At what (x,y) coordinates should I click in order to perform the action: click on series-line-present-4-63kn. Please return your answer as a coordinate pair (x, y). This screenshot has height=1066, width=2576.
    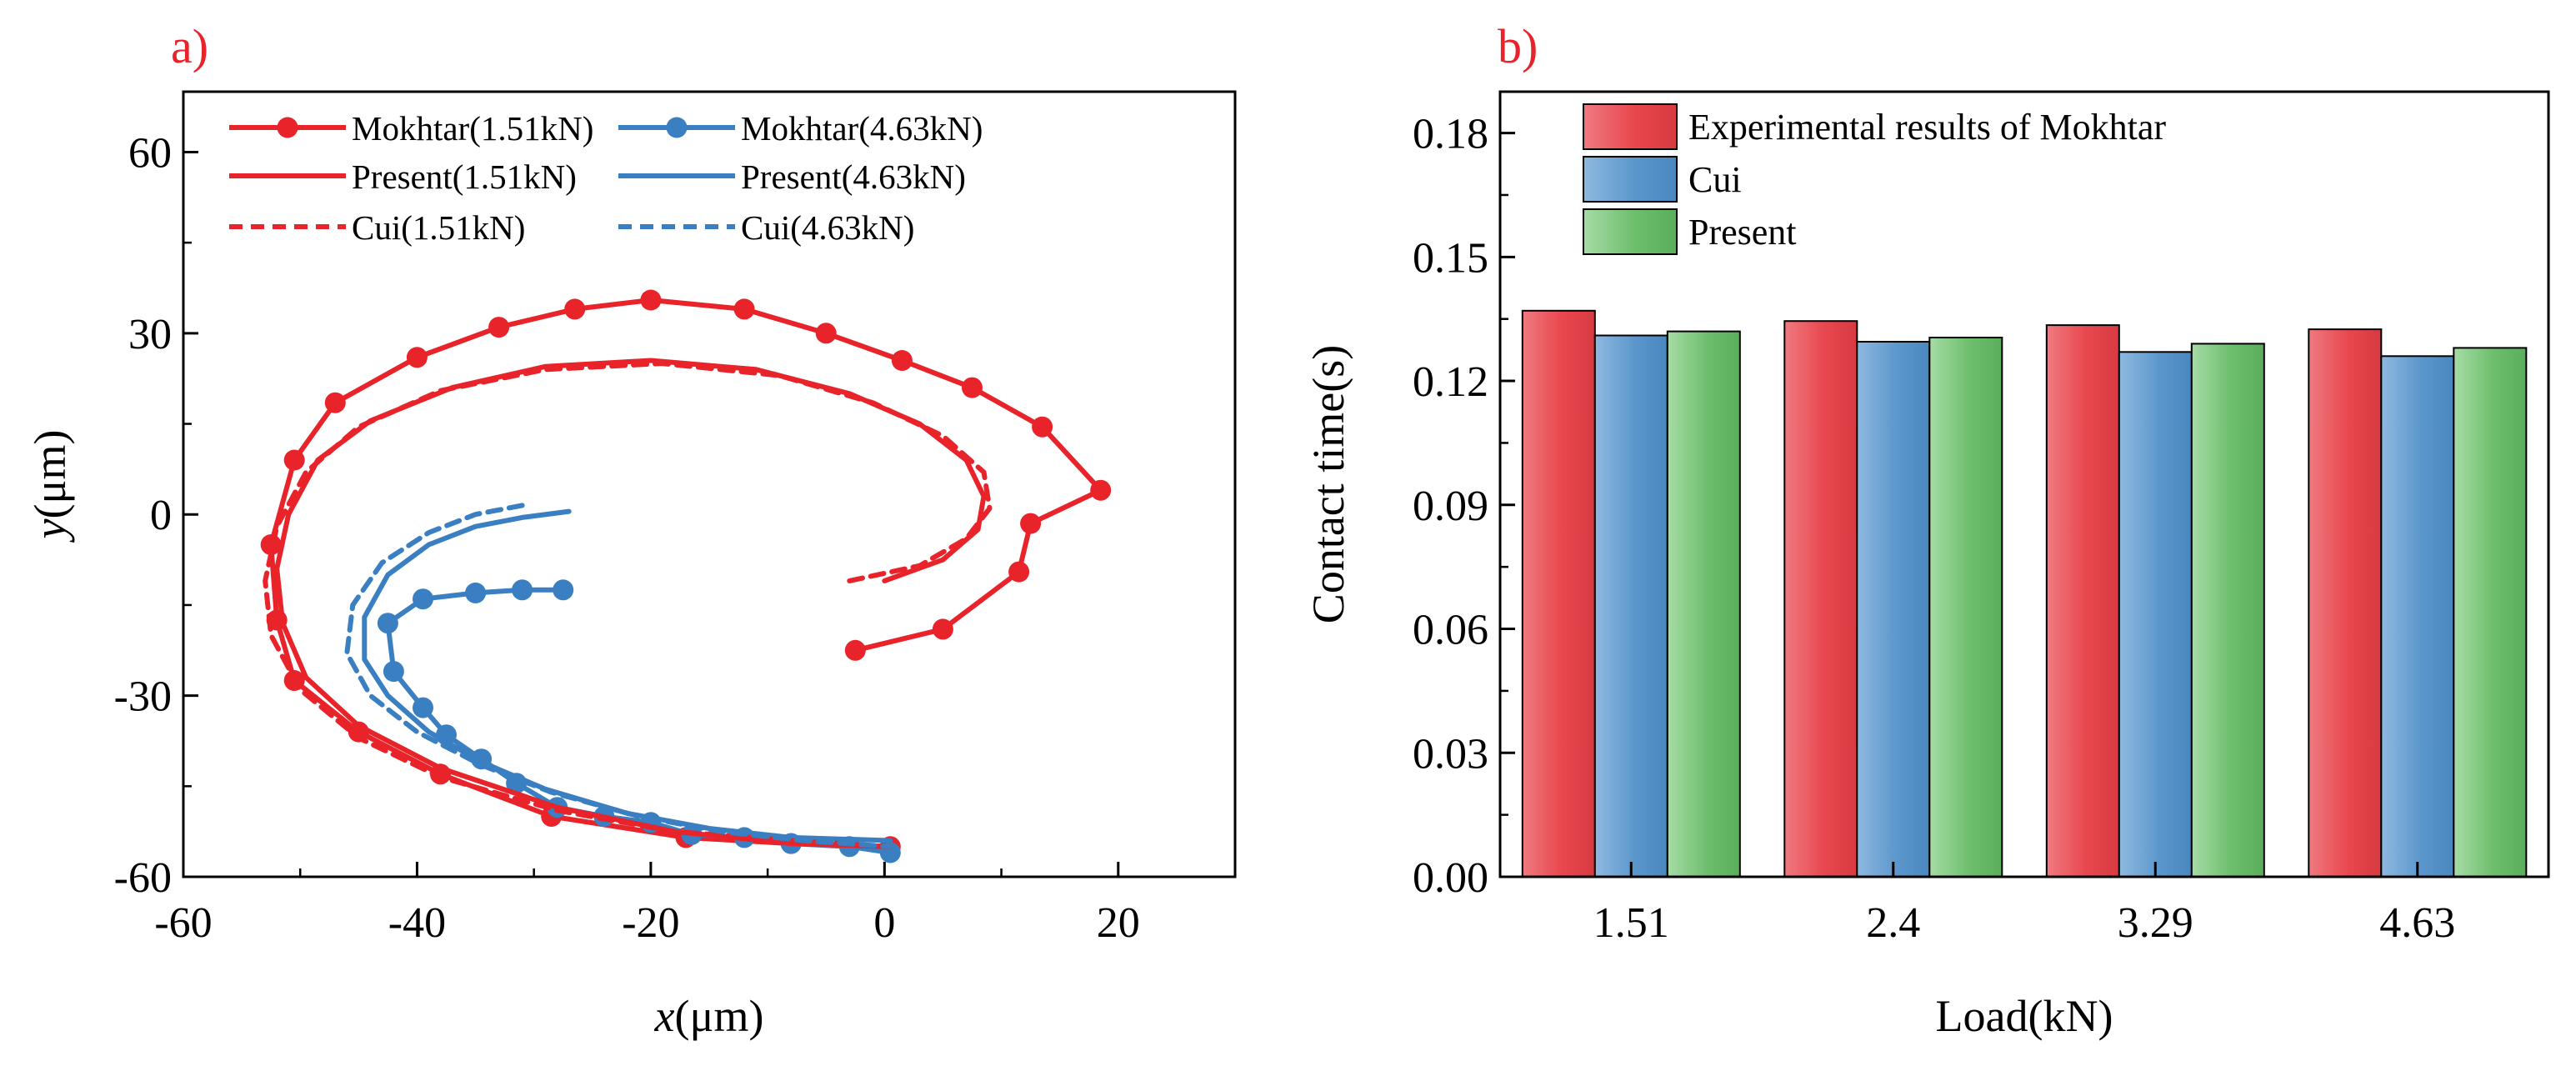
    Looking at the image, I should click on (627, 675).